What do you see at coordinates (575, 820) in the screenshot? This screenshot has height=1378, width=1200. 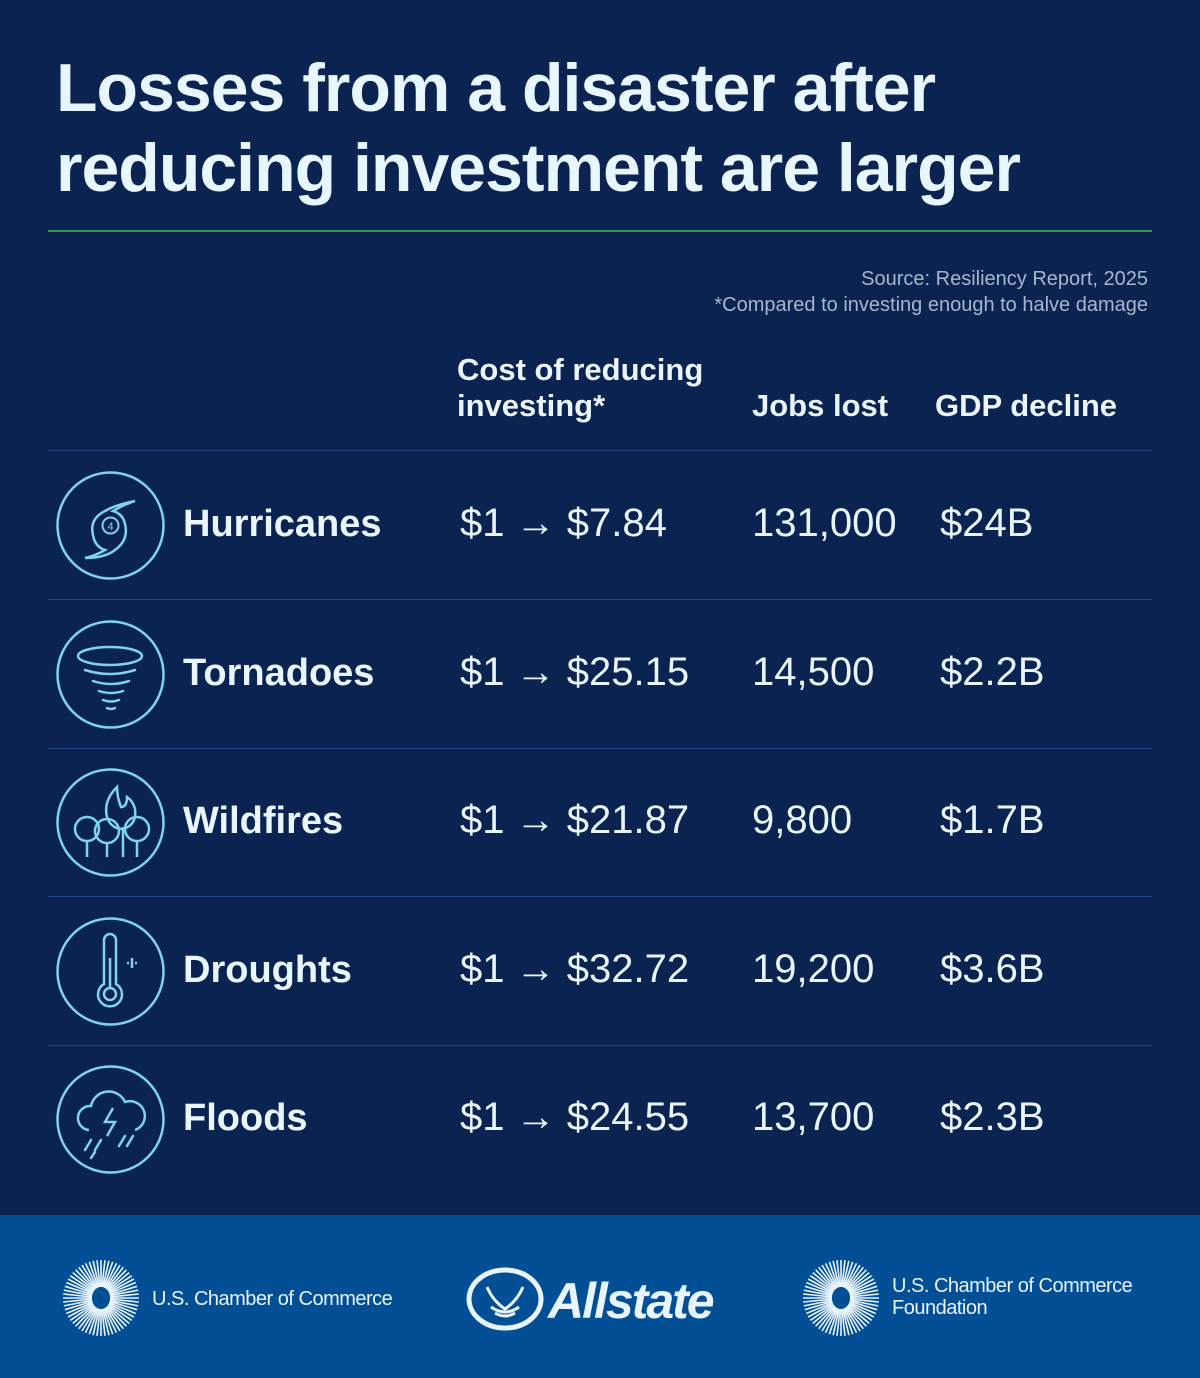 I see `cost-value: $1 → $21.87` at bounding box center [575, 820].